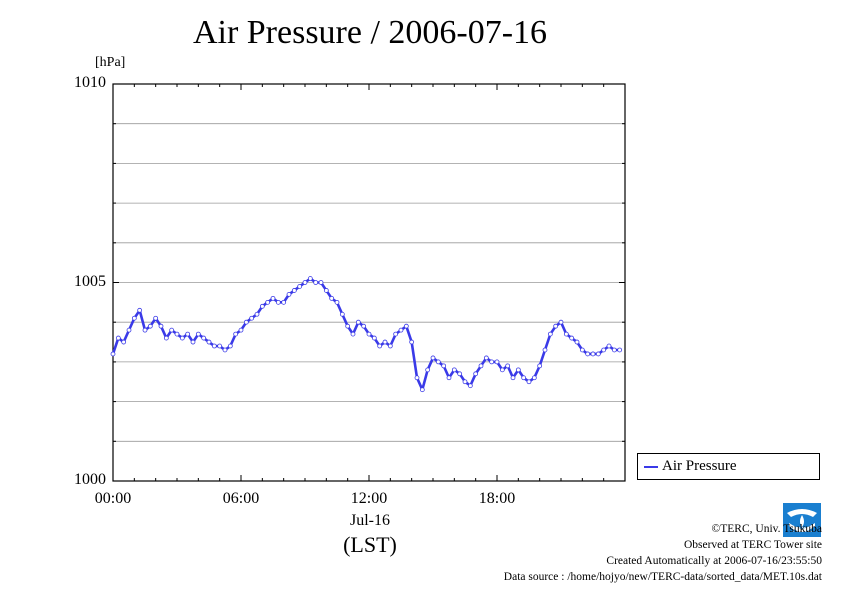 This screenshot has width=842, height=595. What do you see at coordinates (241, 498) in the screenshot?
I see `x-tick-label: 06:00` at bounding box center [241, 498].